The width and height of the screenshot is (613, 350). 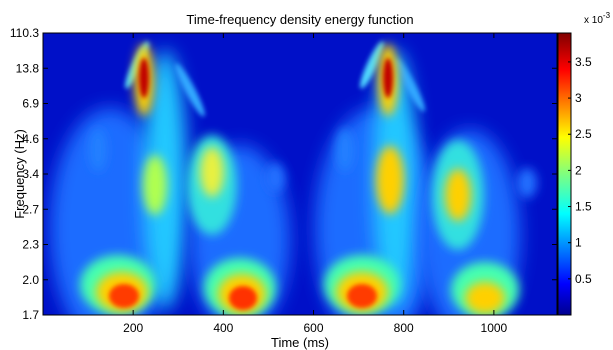 I want to click on colorbar: 0.5 1 1.5 2 2.5 3 3.5 x 10-3, so click(x=584, y=163).